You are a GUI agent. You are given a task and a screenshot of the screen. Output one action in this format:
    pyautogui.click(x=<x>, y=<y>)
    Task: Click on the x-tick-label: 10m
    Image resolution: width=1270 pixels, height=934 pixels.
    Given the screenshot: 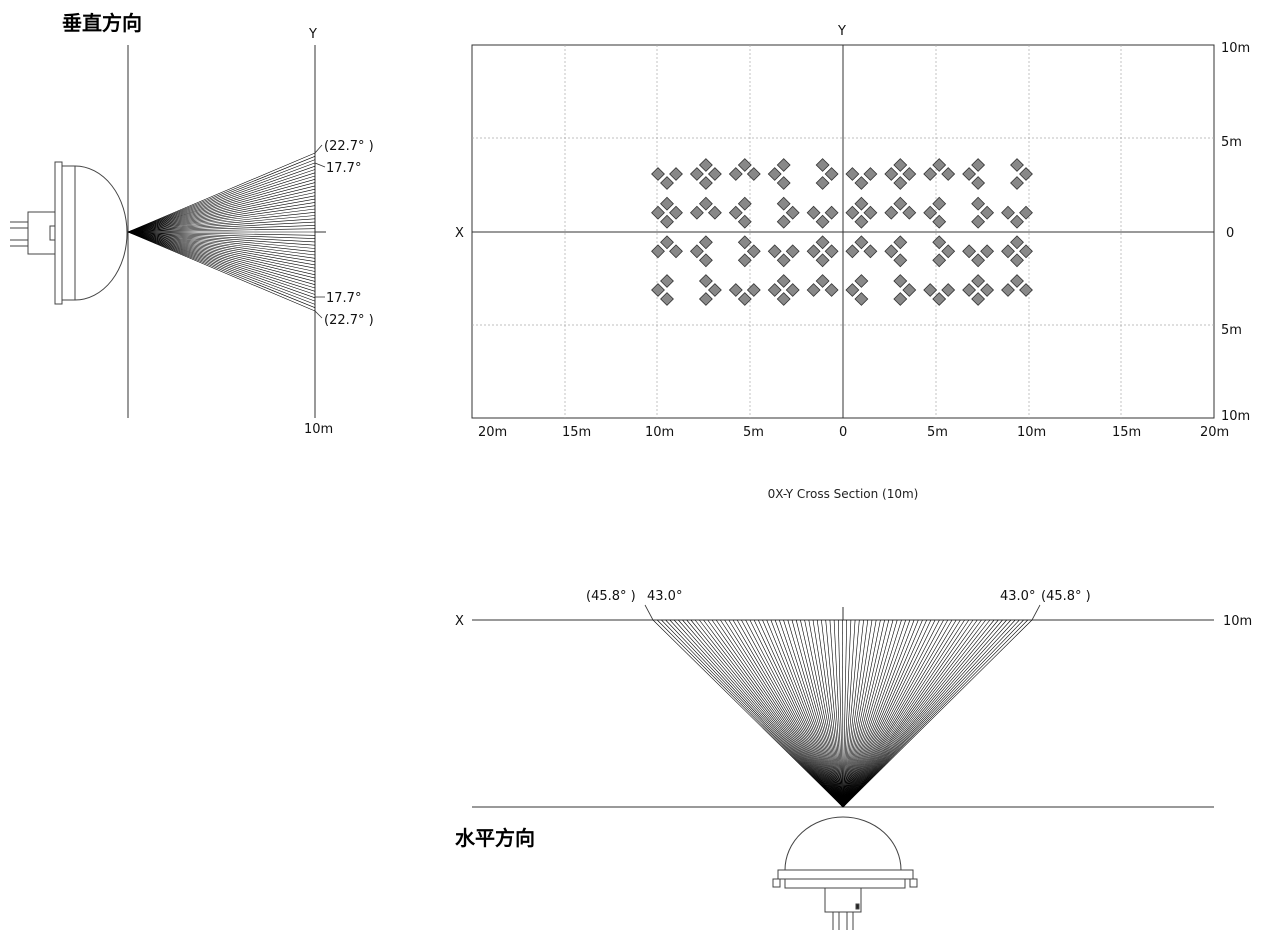 What is the action you would take?
    pyautogui.click(x=659, y=432)
    